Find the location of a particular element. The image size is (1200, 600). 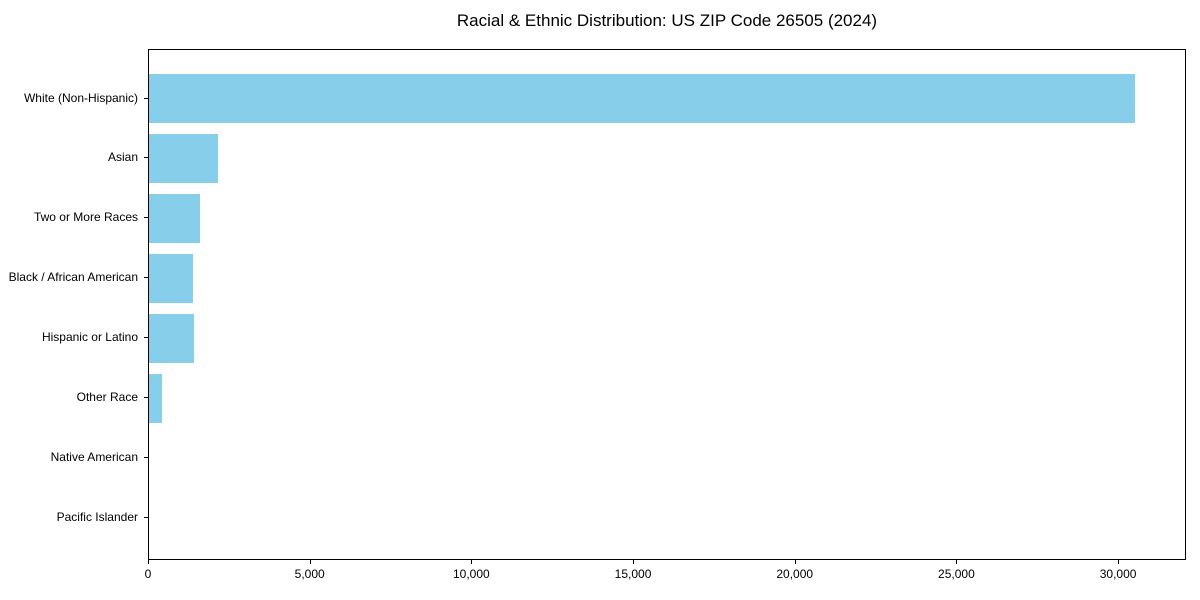

bar-white-non-hispanic is located at coordinates (642, 98).